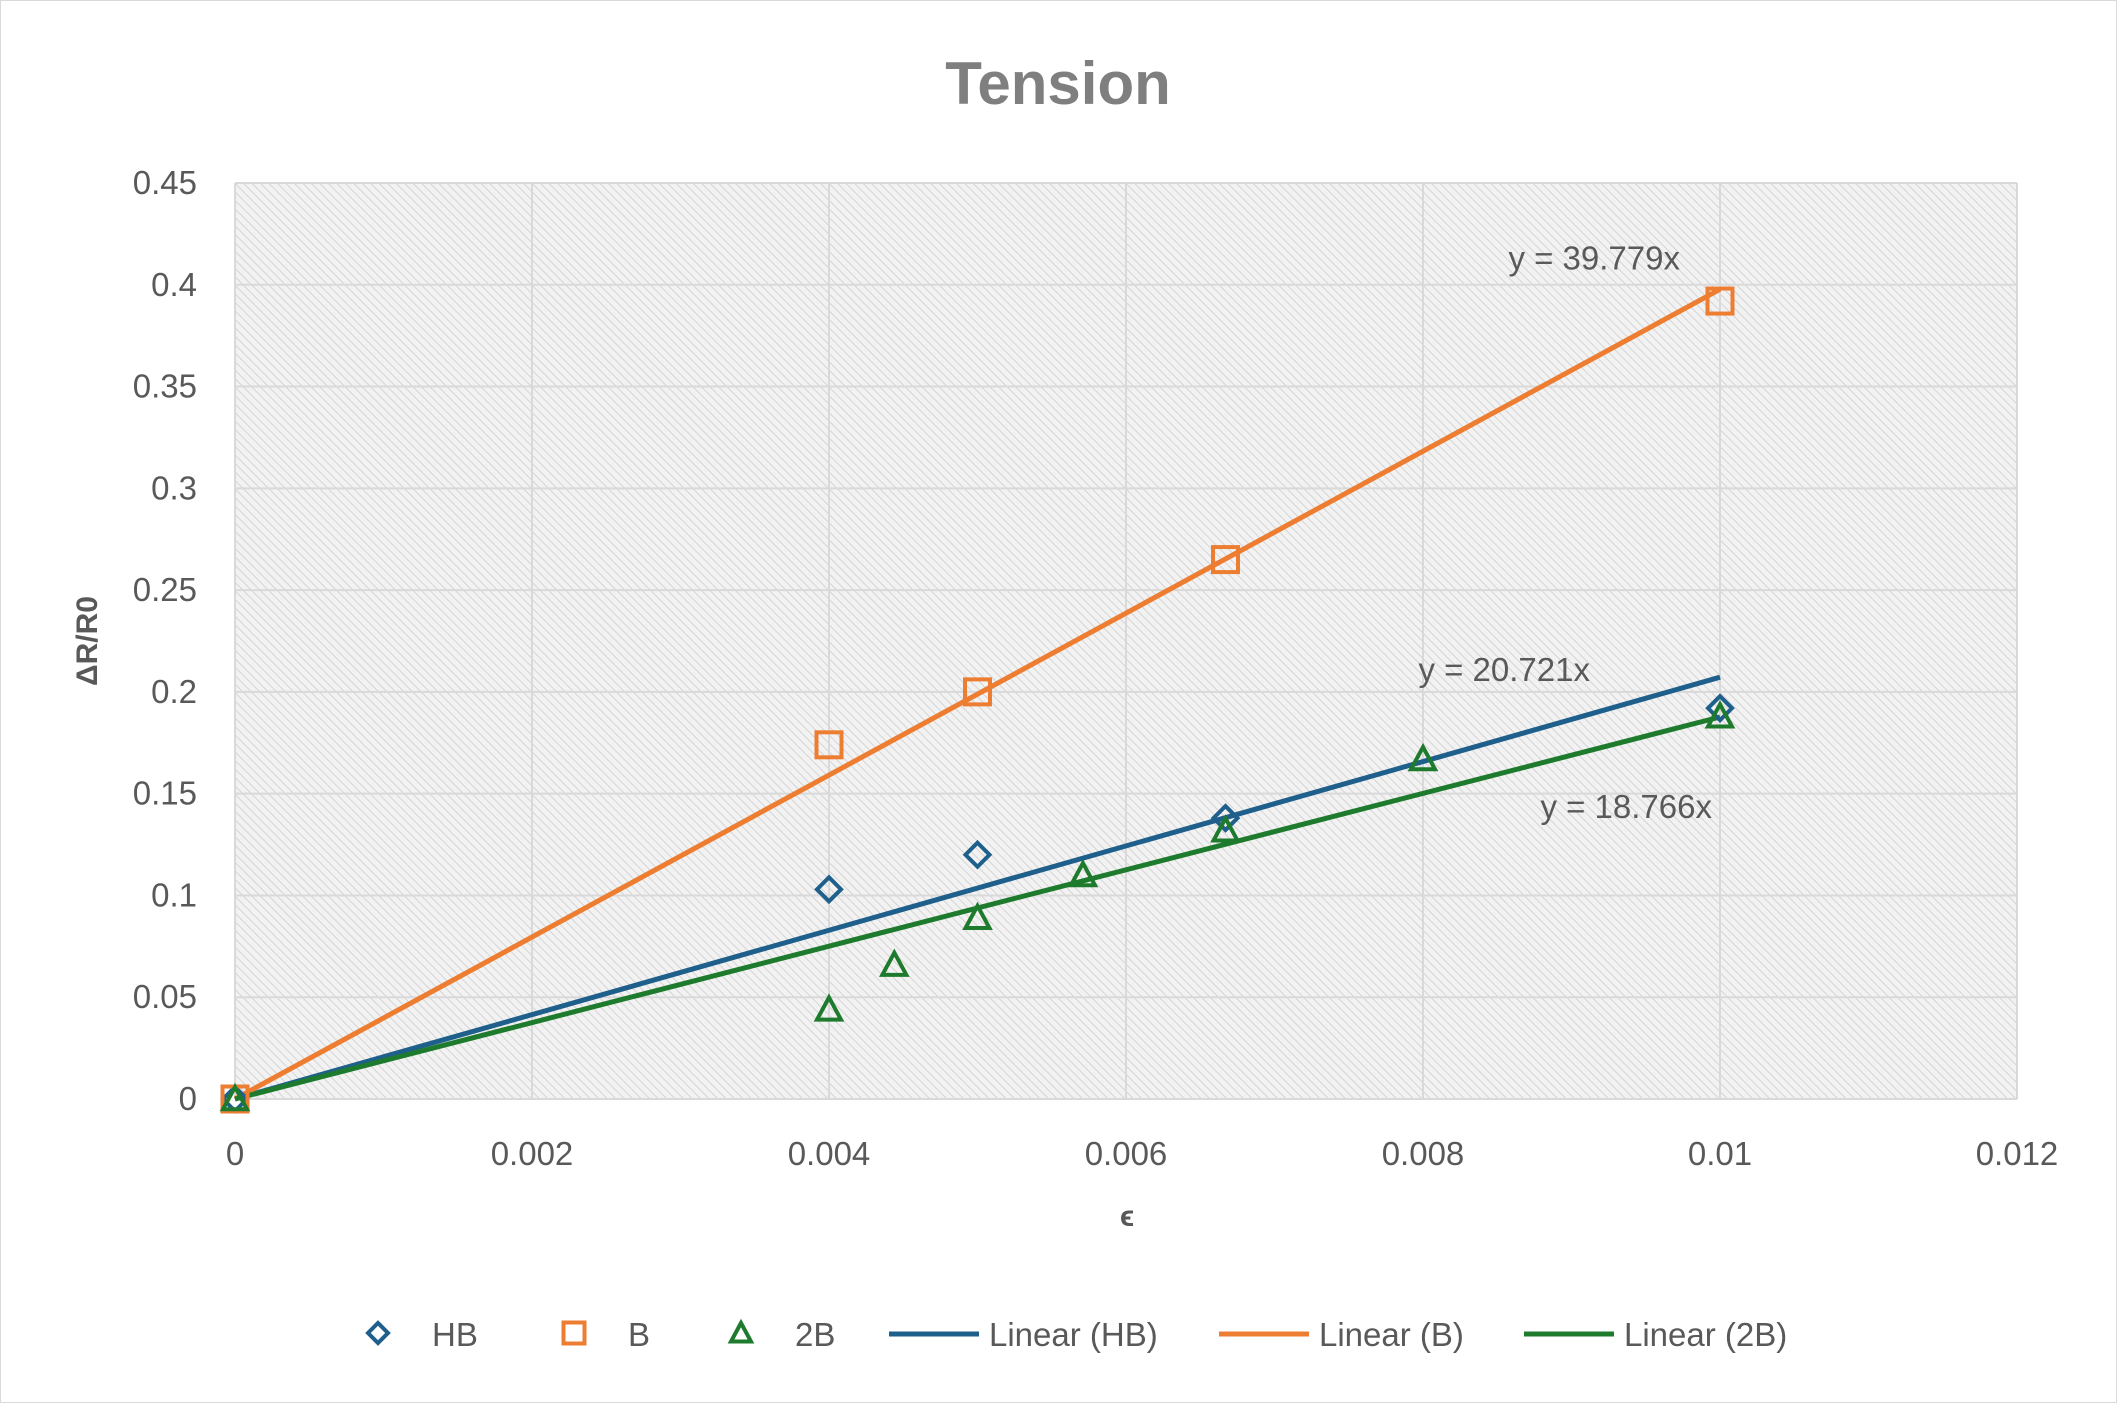 The width and height of the screenshot is (2117, 1403). Describe the element at coordinates (455, 1334) in the screenshot. I see `legend-label: HB` at that location.